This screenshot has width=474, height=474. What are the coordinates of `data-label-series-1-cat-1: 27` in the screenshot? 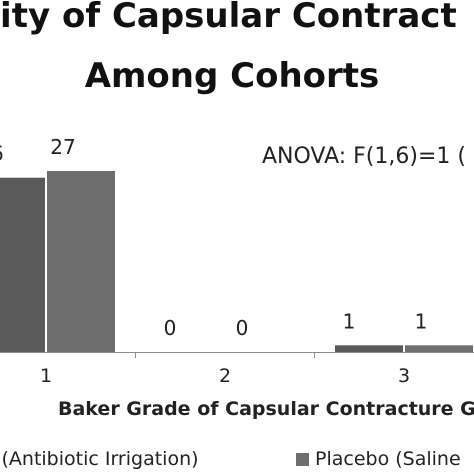 It's located at (62, 147).